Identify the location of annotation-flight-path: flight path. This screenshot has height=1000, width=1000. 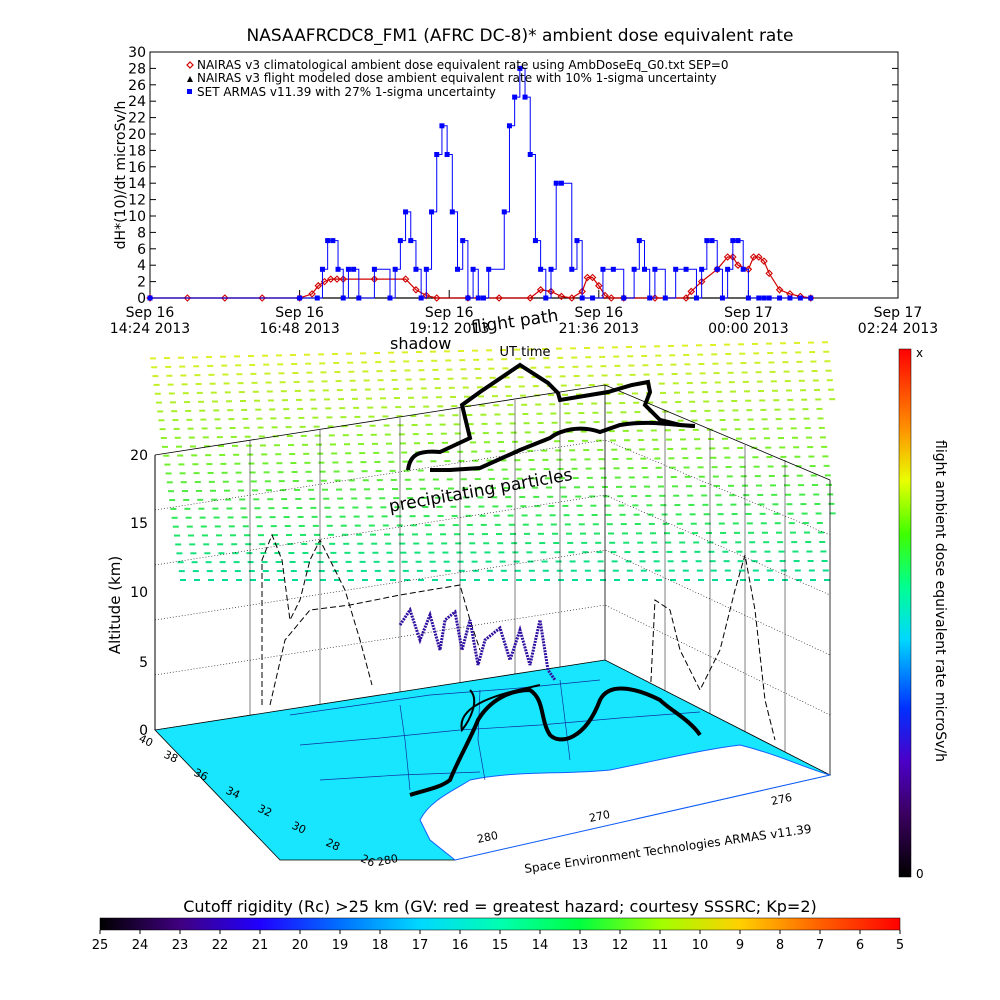
(515, 322).